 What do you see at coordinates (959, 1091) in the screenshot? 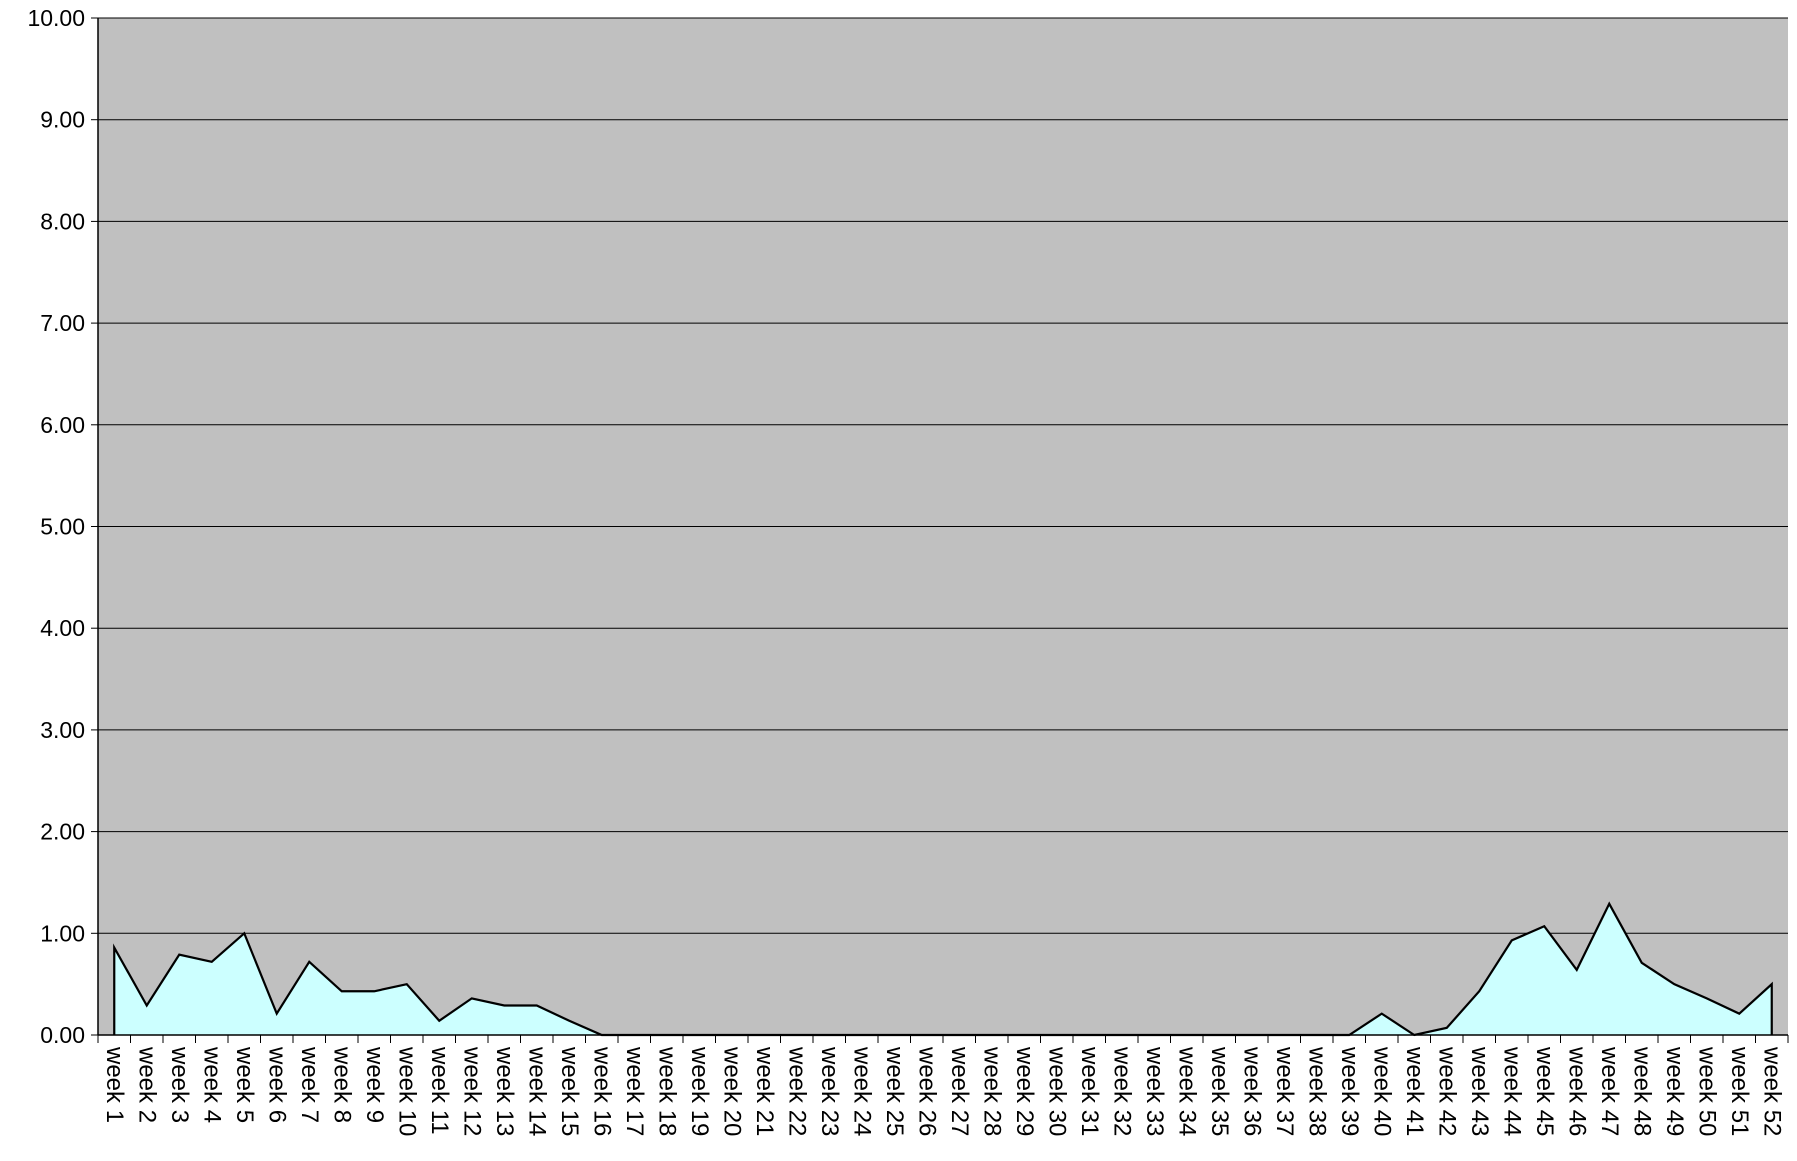
I see `x-tick-label: week 27` at bounding box center [959, 1091].